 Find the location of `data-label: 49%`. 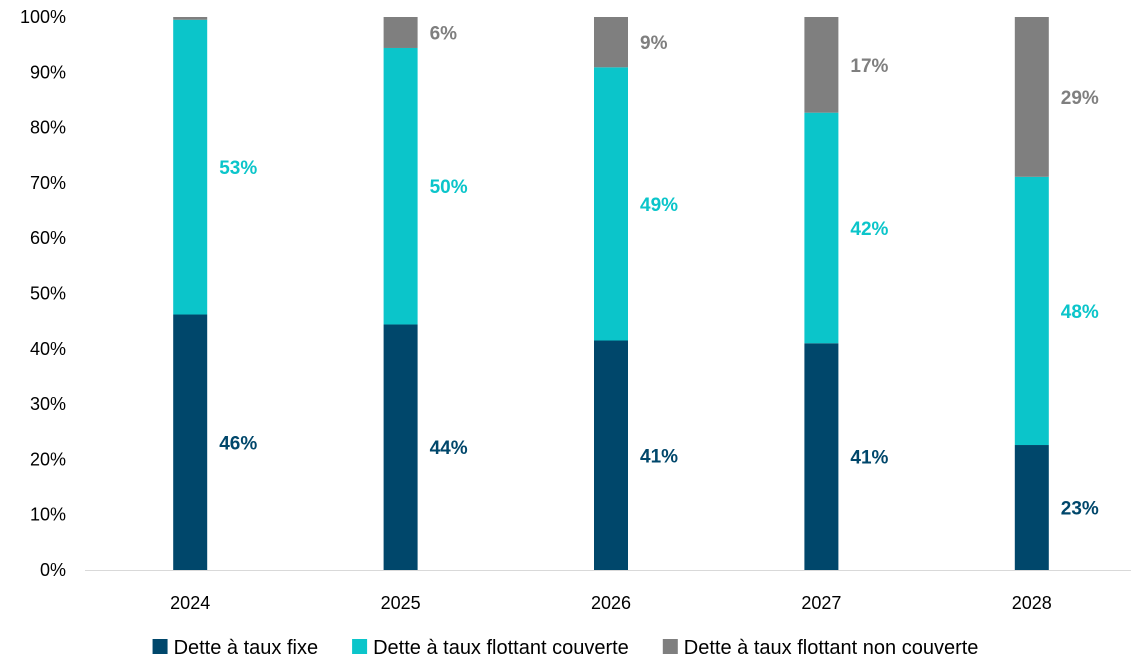

data-label: 49% is located at coordinates (659, 205).